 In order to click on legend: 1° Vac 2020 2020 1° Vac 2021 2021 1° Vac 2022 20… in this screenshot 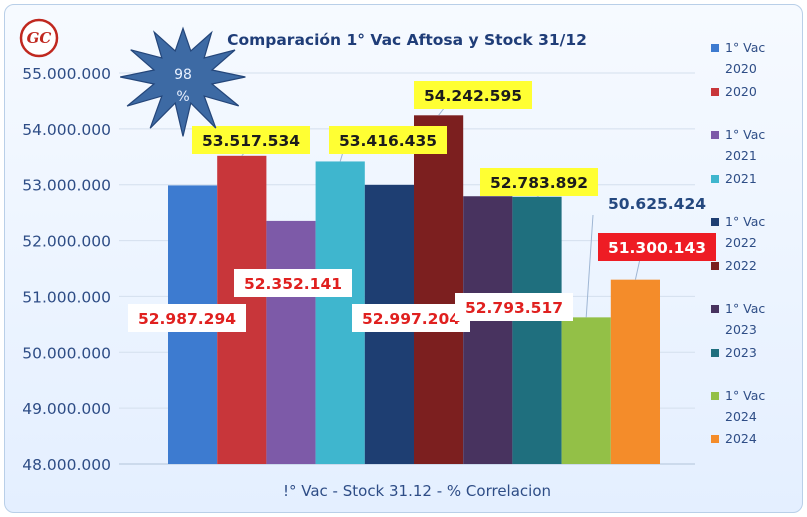, I will do `click(738, 243)`.